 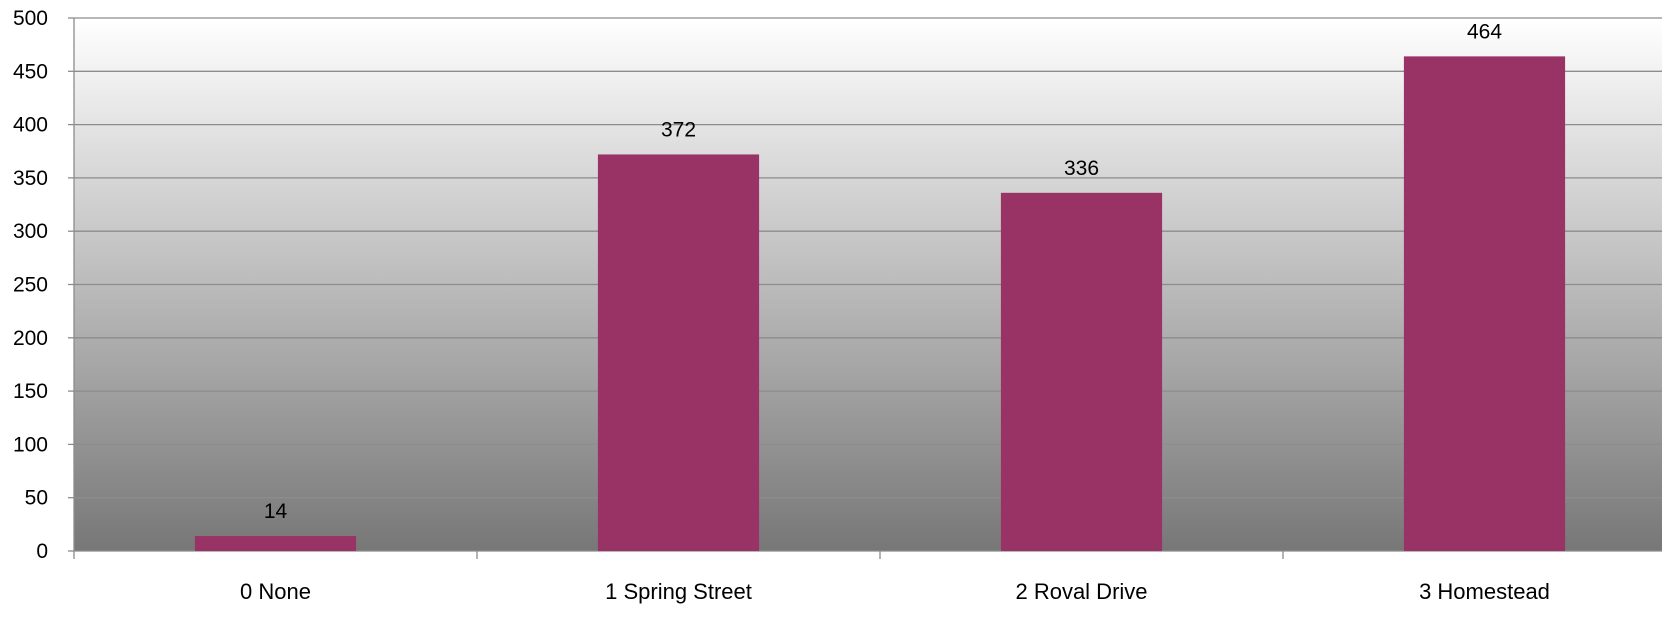 I want to click on data-label: 372, so click(x=678, y=129).